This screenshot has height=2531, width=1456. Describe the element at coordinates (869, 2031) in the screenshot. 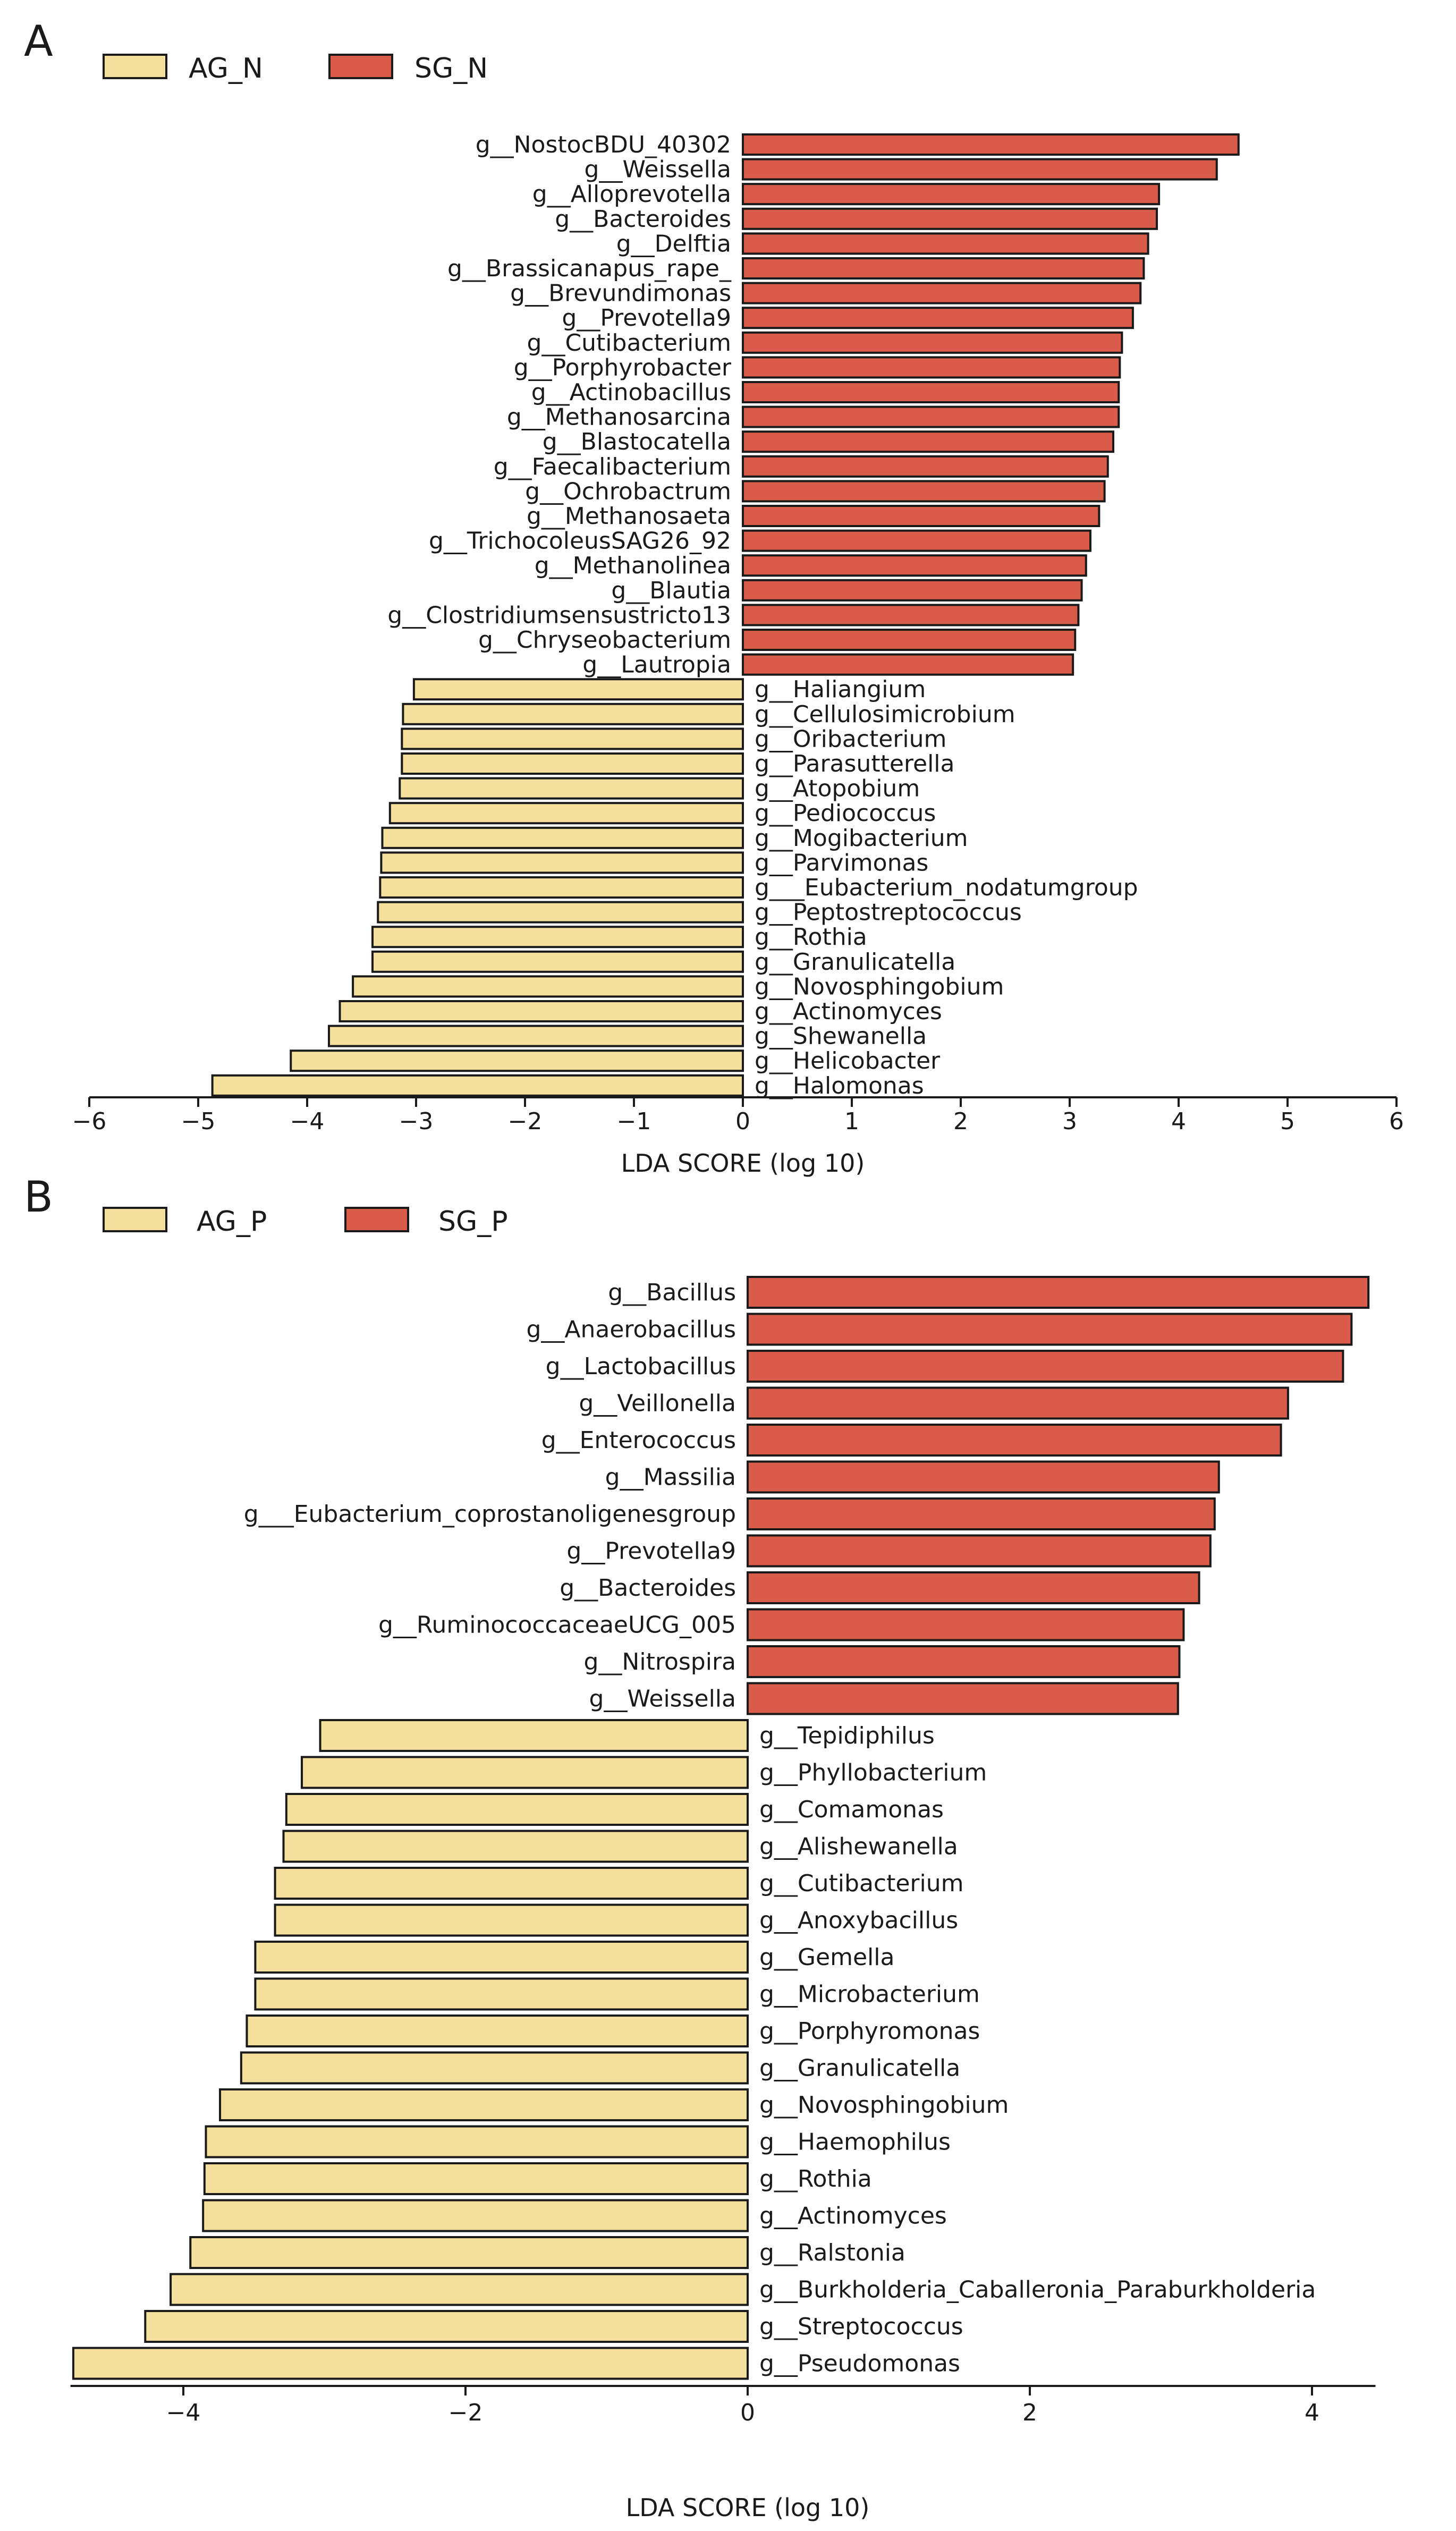

I see `panel-b-bar-label-porphyromonas: g__Porphyromonas` at that location.